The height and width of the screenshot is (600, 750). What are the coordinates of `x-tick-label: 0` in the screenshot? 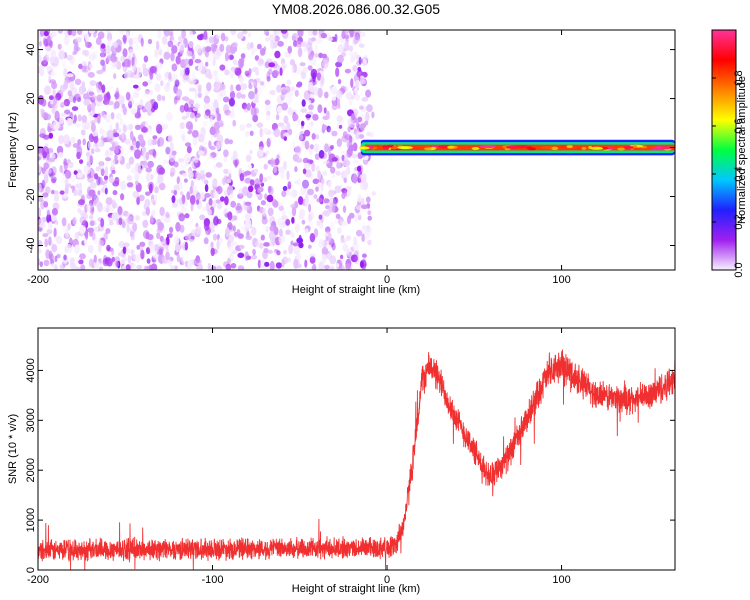 It's located at (387, 280).